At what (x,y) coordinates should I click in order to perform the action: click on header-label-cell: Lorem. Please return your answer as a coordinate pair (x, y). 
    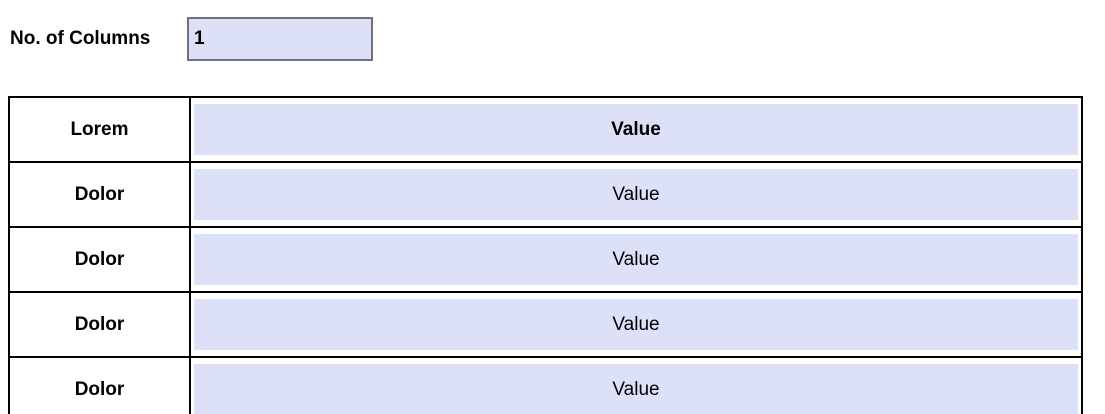
    Looking at the image, I should click on (99, 129).